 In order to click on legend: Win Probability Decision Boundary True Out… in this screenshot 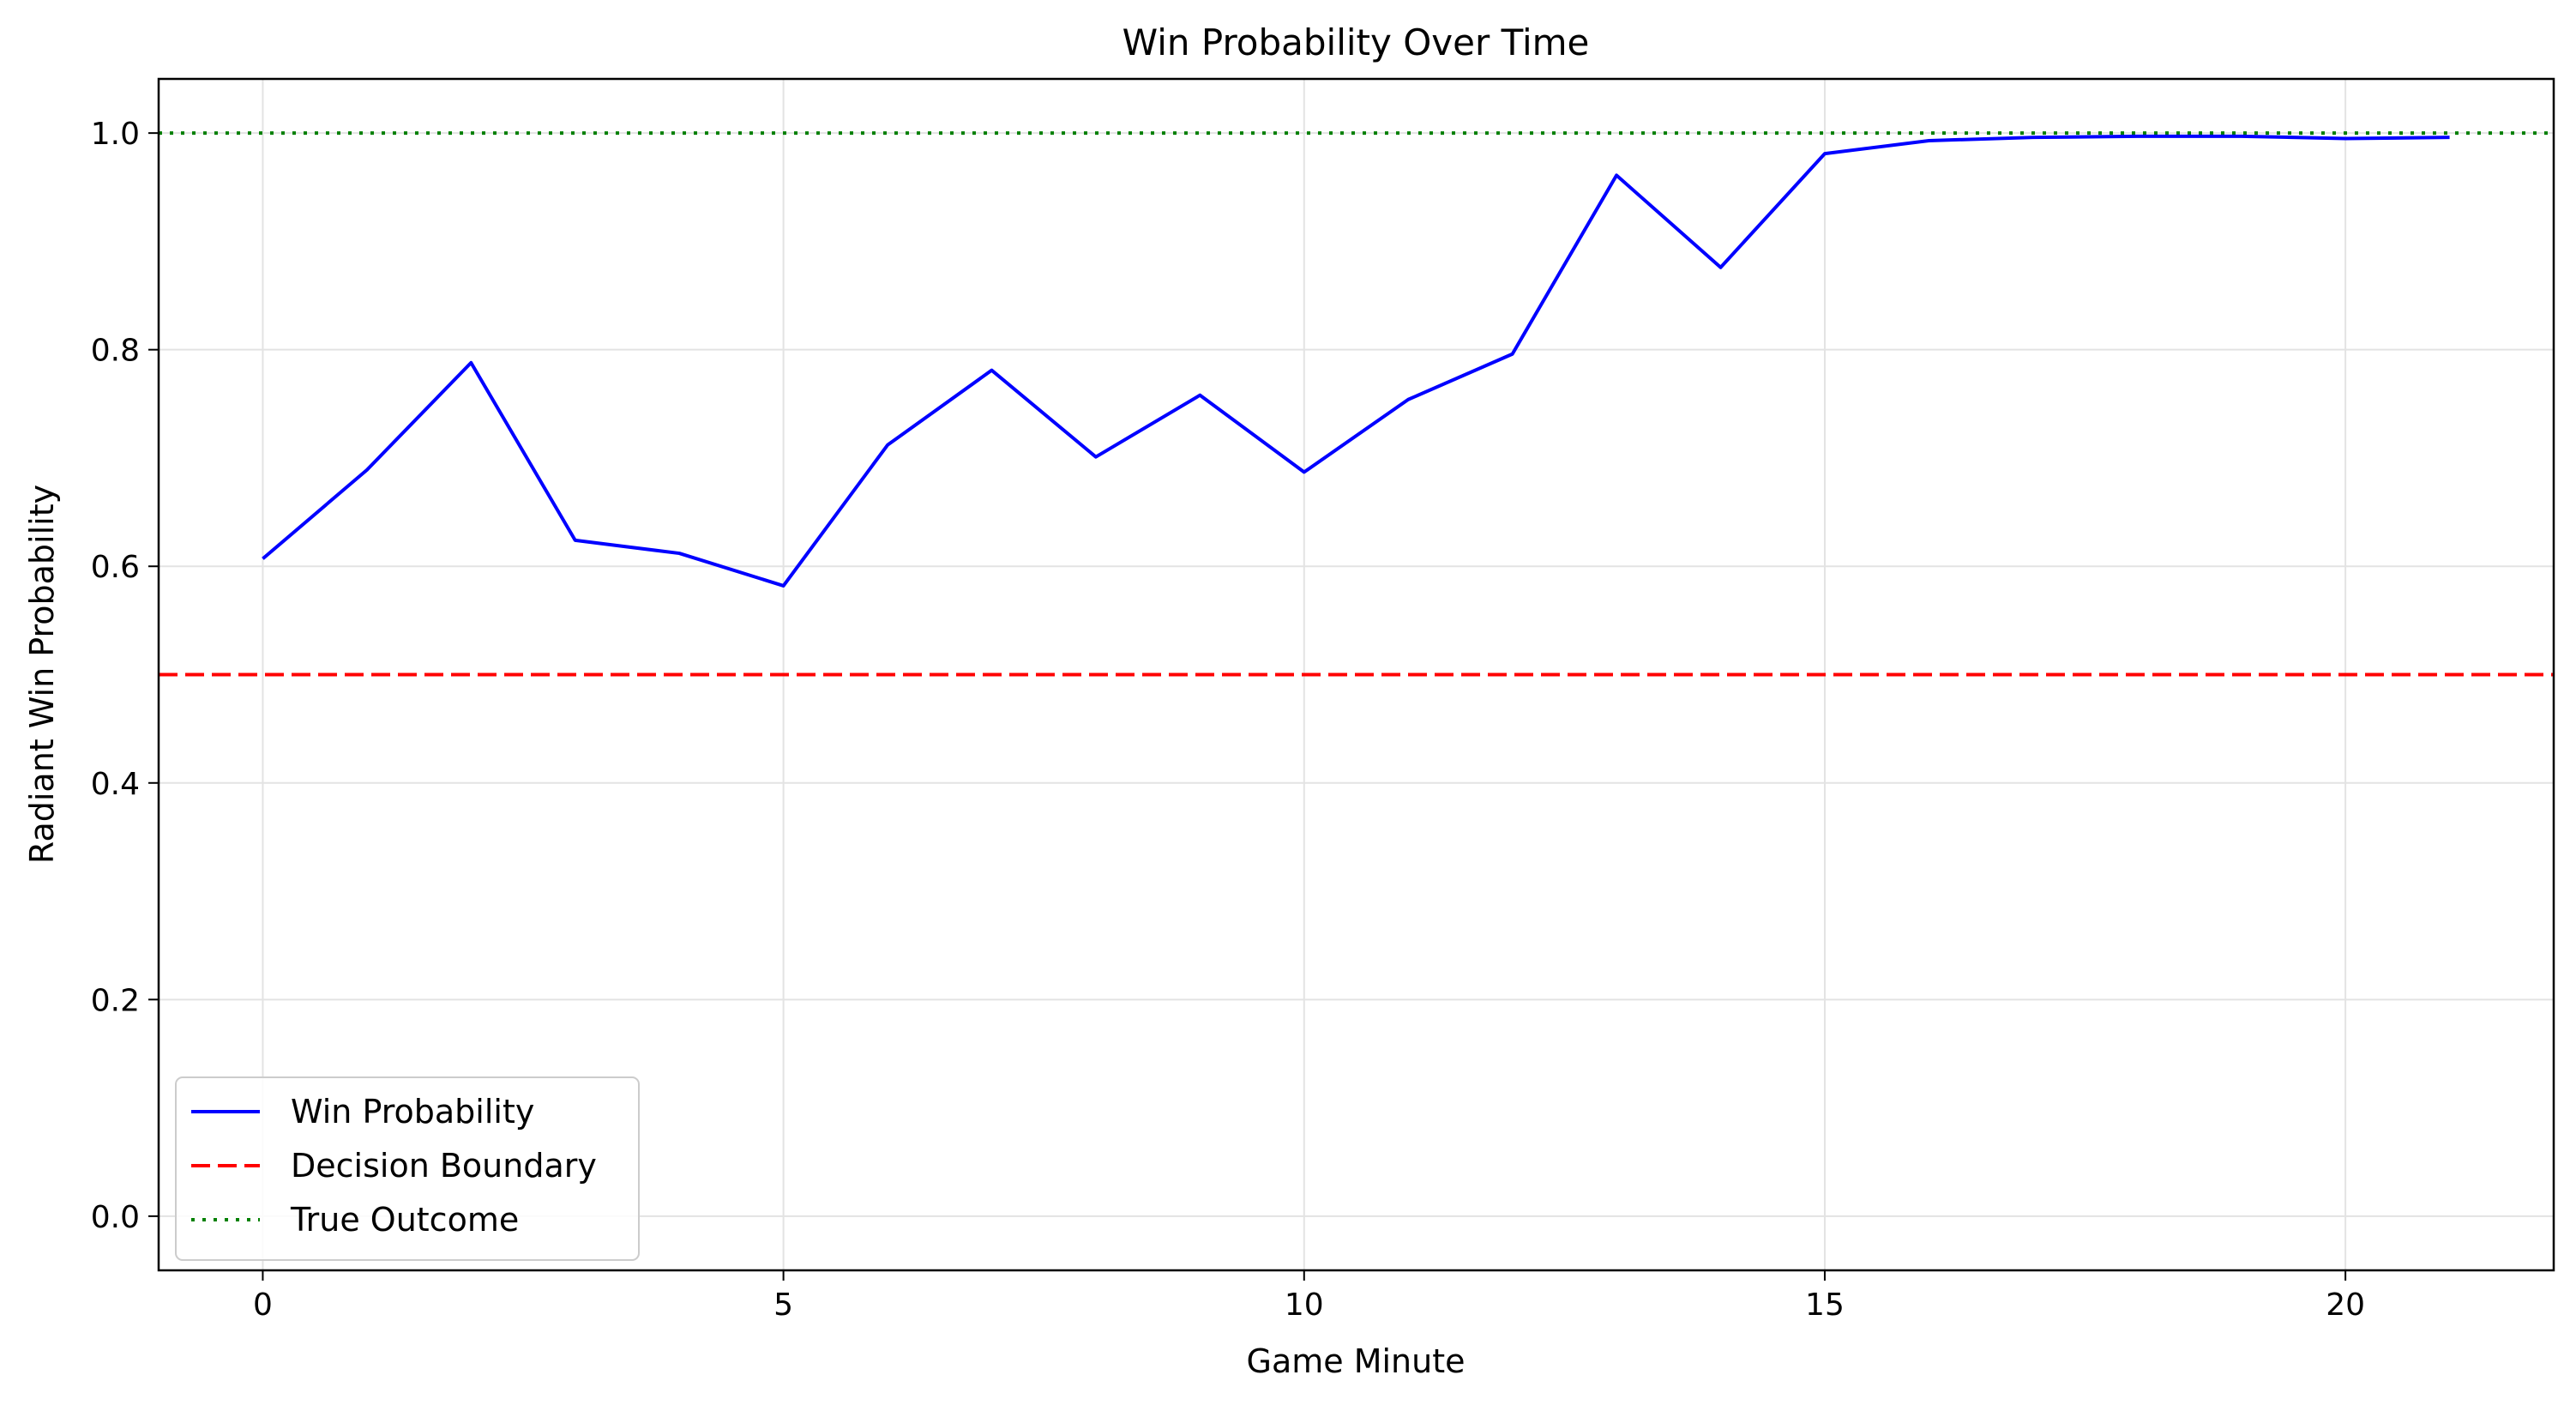, I will do `click(407, 1168)`.